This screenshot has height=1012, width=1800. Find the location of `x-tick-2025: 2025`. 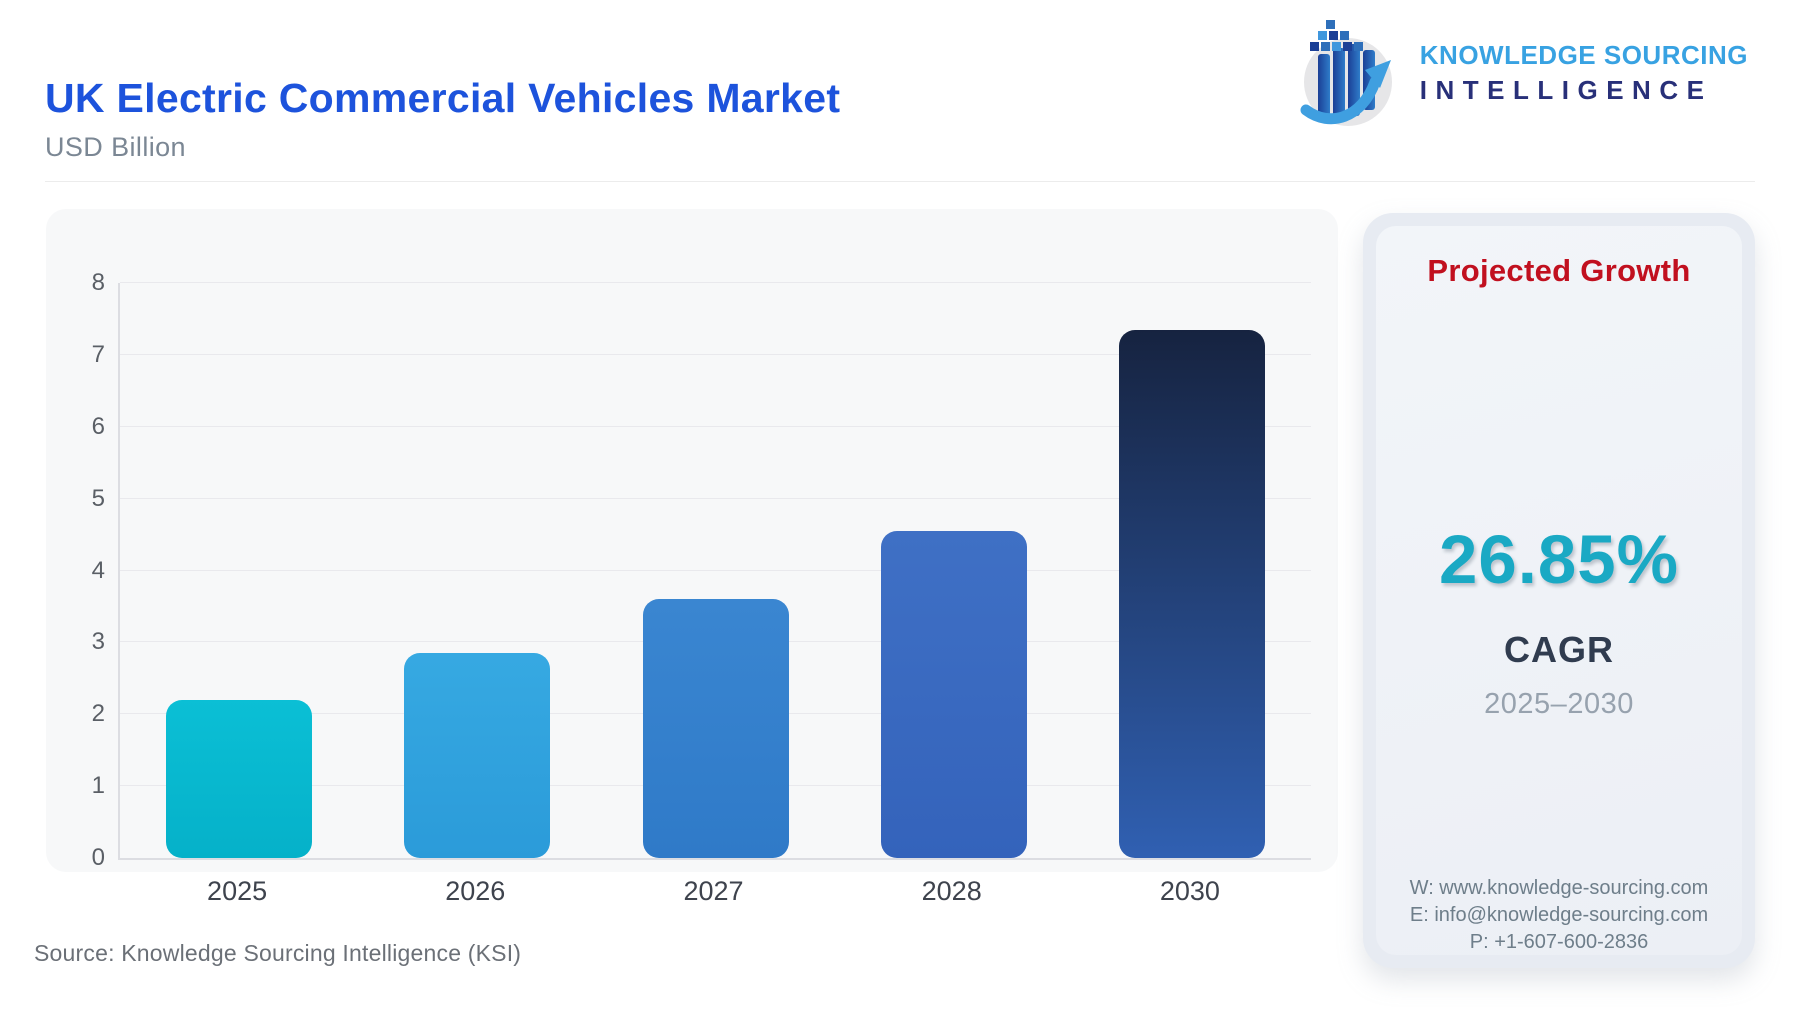

x-tick-2025: 2025 is located at coordinates (237, 891).